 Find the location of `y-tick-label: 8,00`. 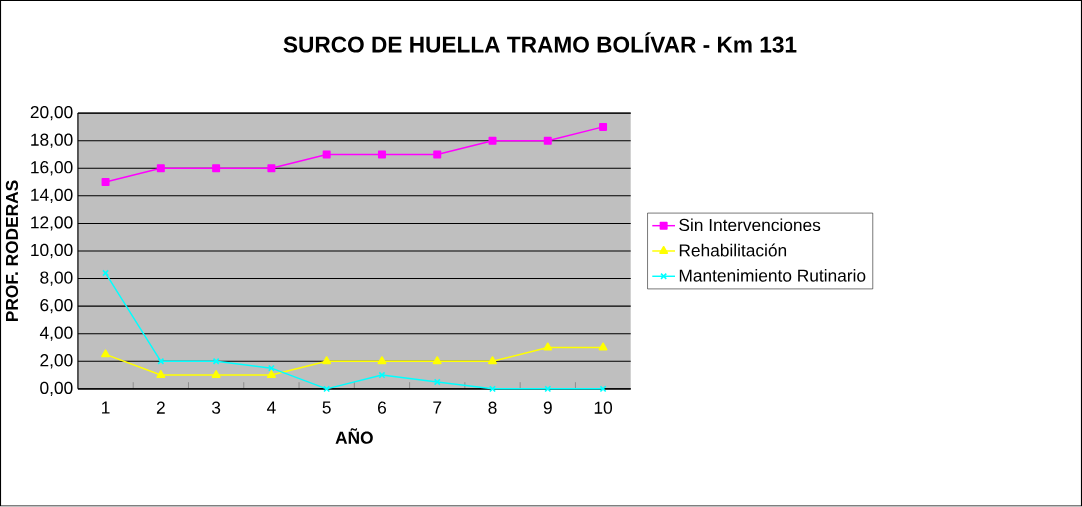

y-tick-label: 8,00 is located at coordinates (56, 278).